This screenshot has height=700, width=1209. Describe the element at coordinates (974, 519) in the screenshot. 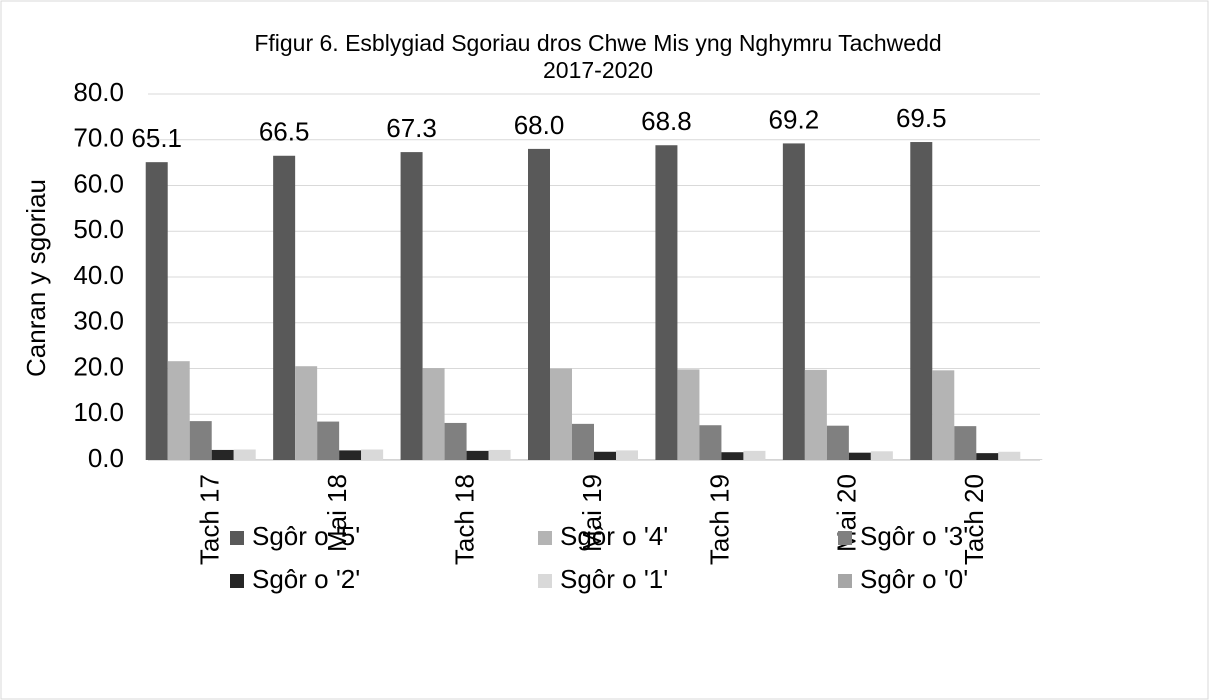

I see `x-tick-label: Tach 20` at that location.